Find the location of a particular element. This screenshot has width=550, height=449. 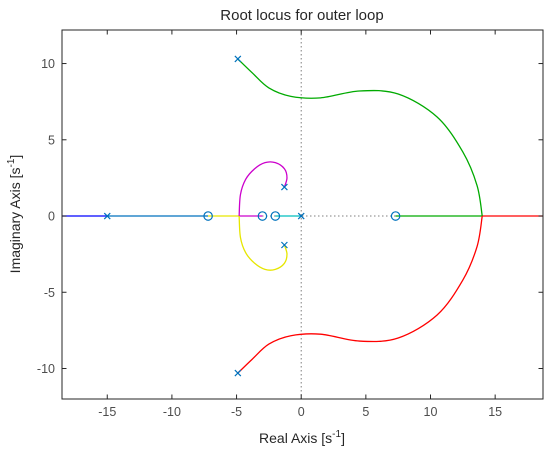

y-axis-label-superscript: -1 is located at coordinates (11, 162).